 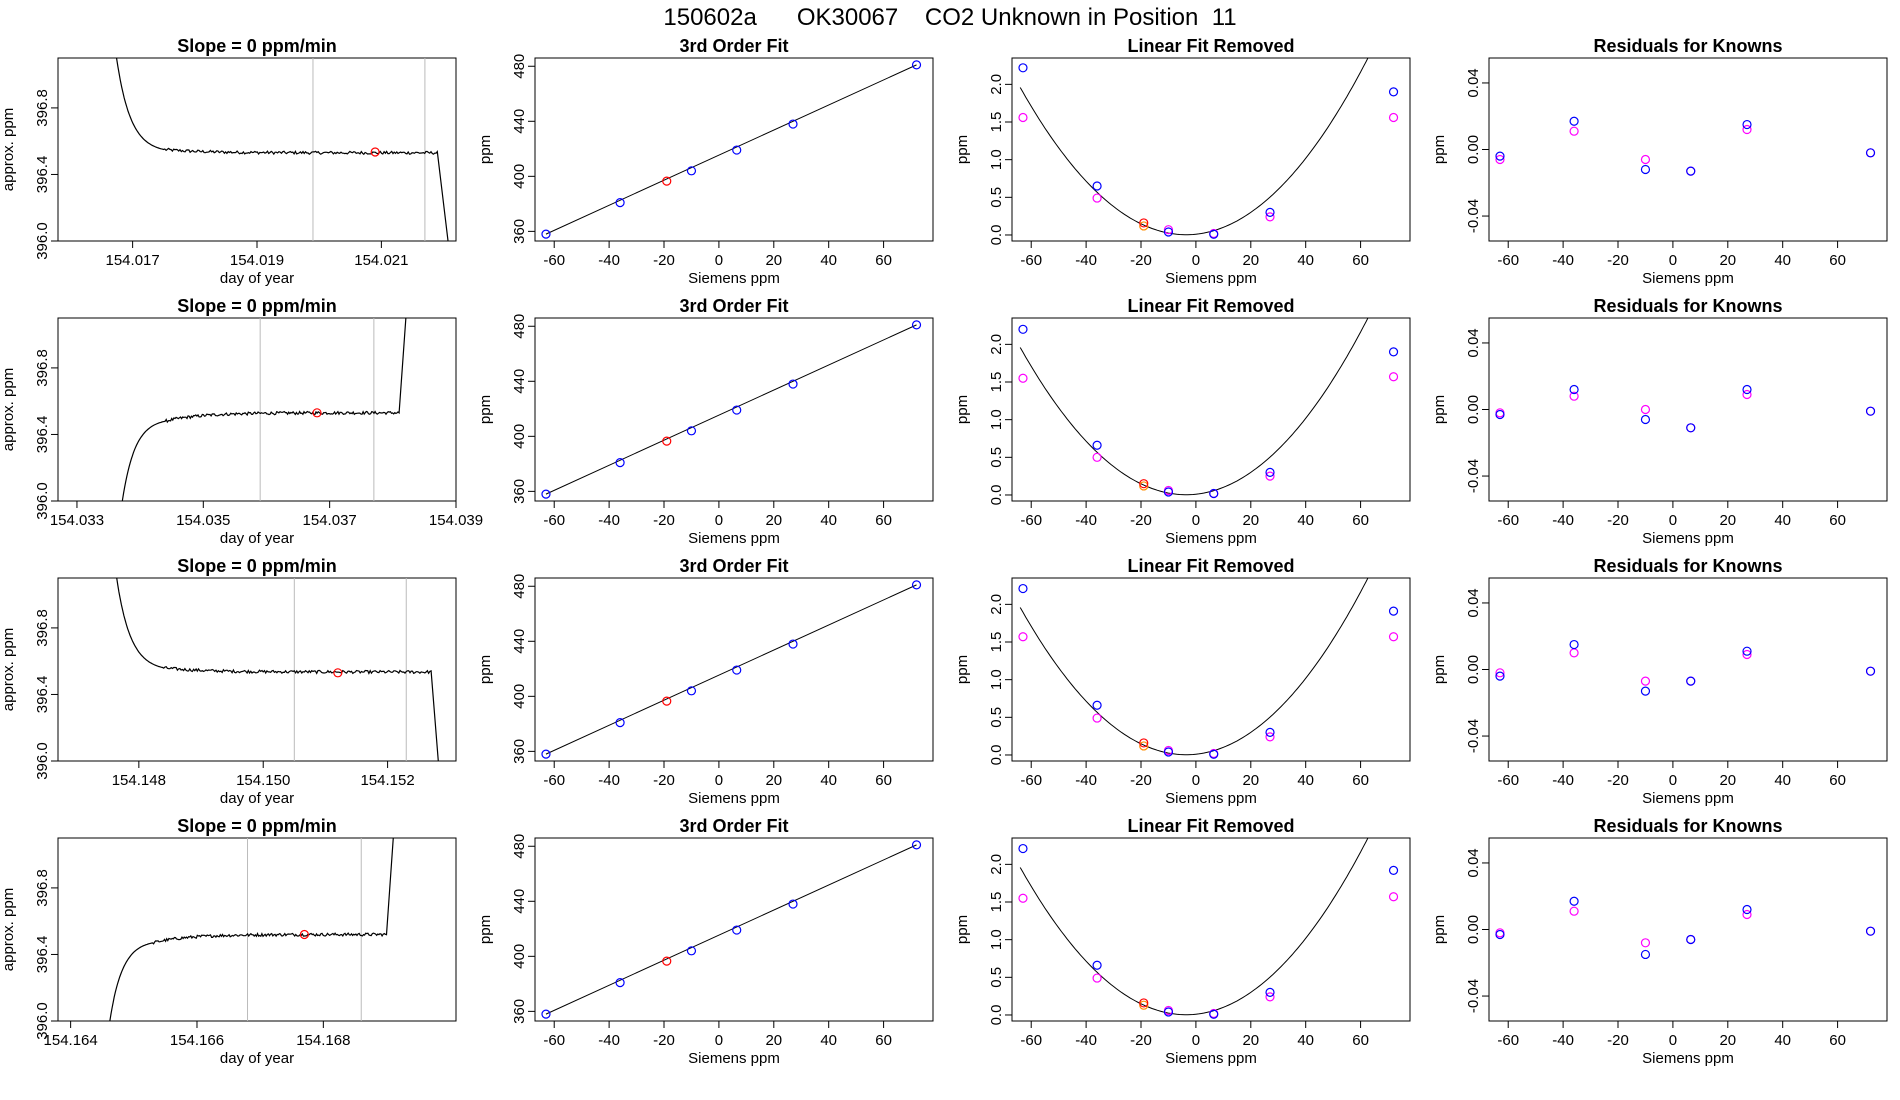 I want to click on y-tick-label: 396.8, so click(x=42, y=368).